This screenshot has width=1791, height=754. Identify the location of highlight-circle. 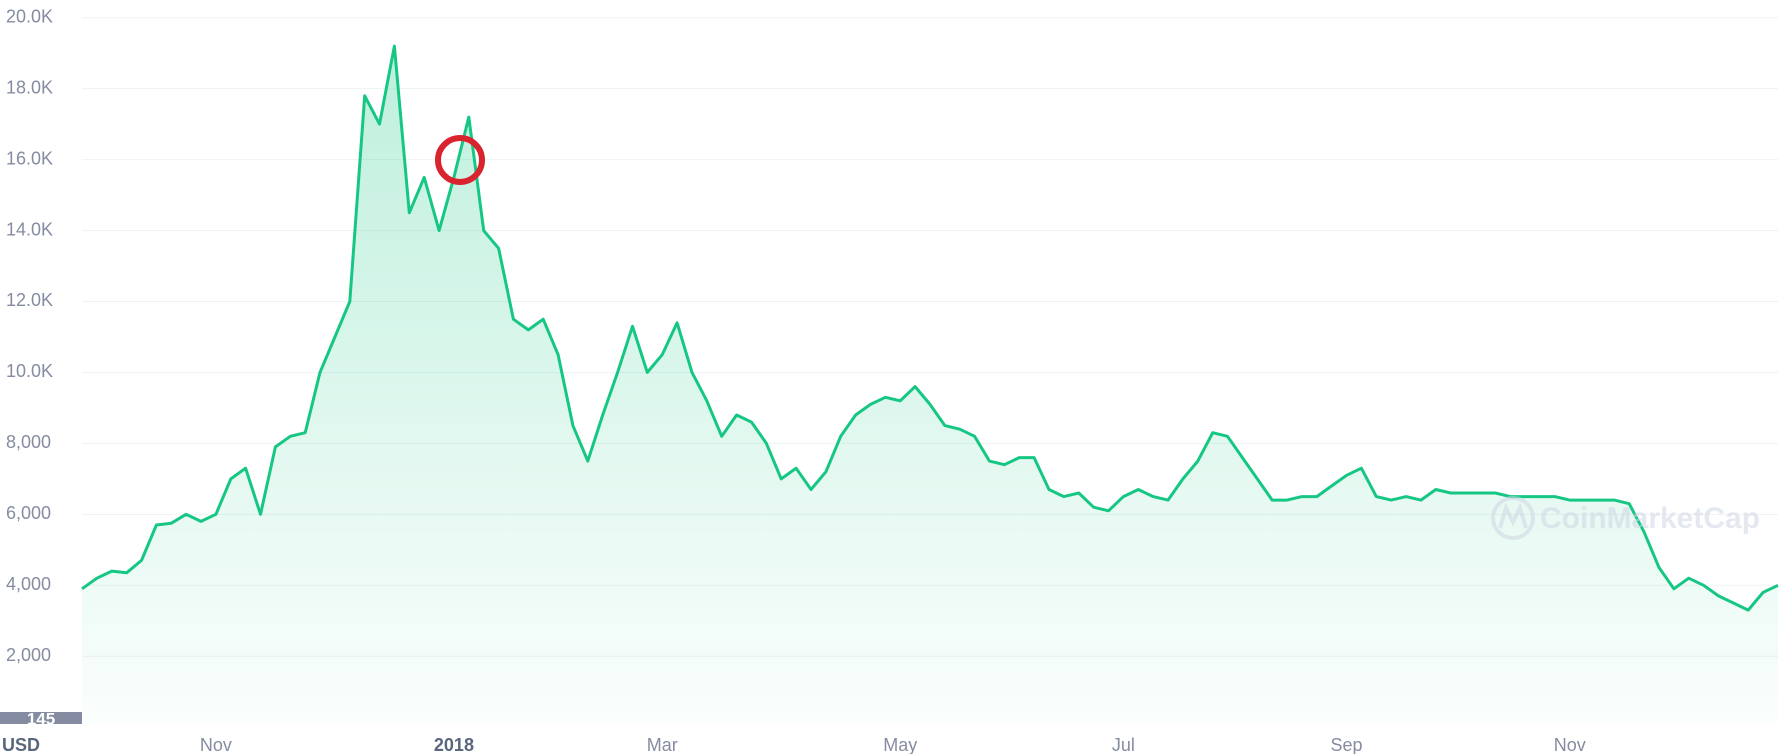
(460, 160).